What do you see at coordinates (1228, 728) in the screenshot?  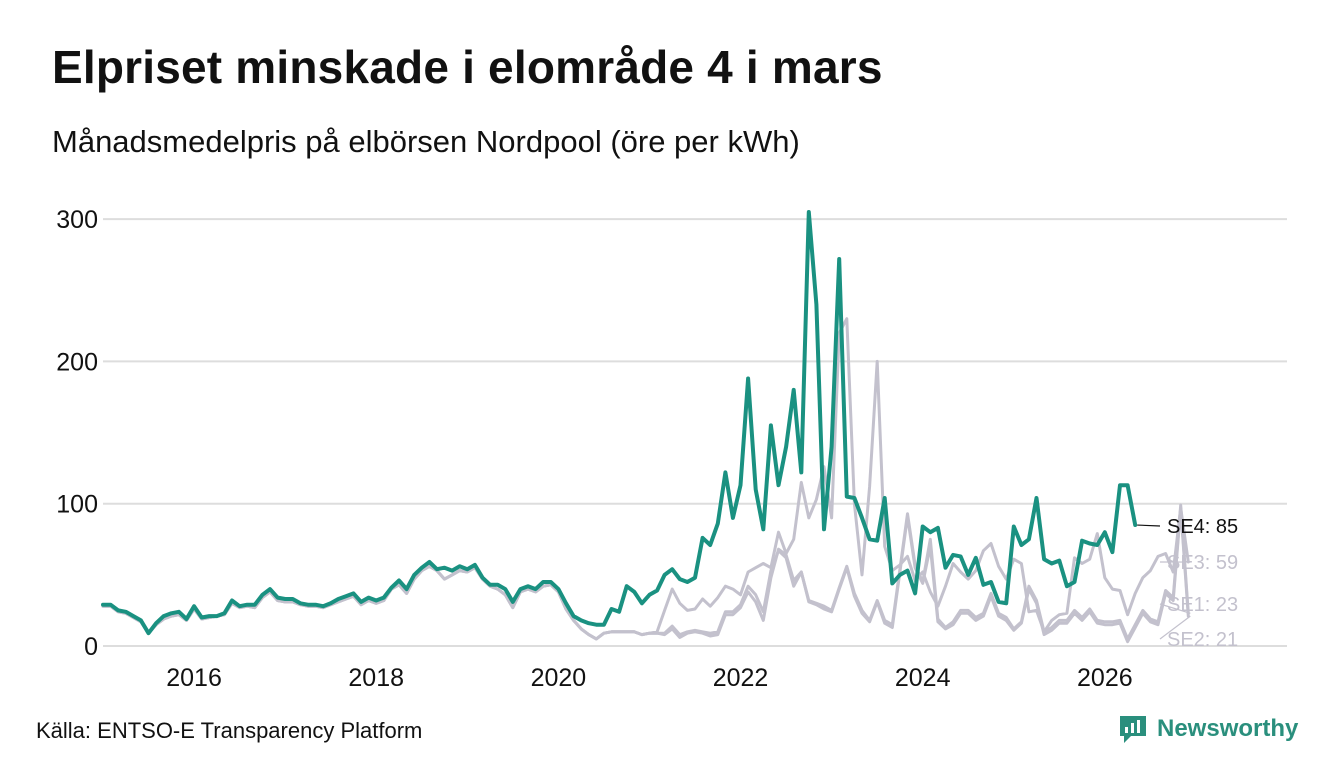 I see `brand-name: Newsworthy` at bounding box center [1228, 728].